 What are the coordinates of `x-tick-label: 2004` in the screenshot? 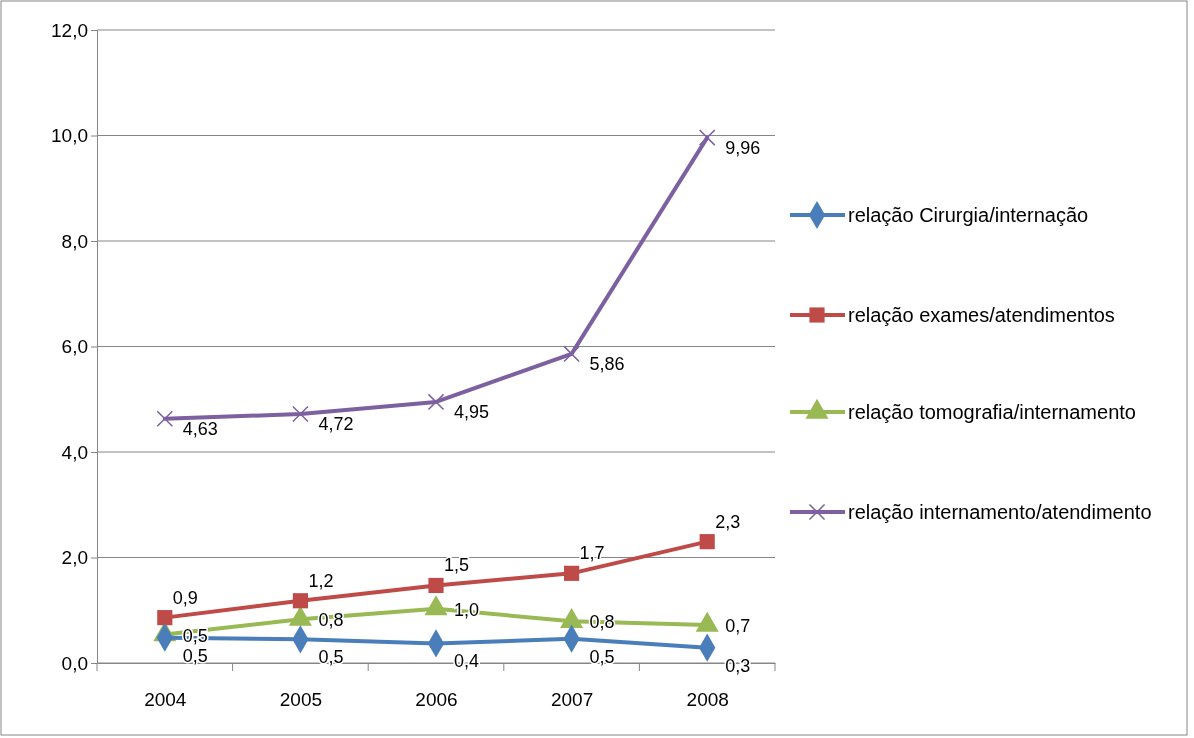 It's located at (165, 700).